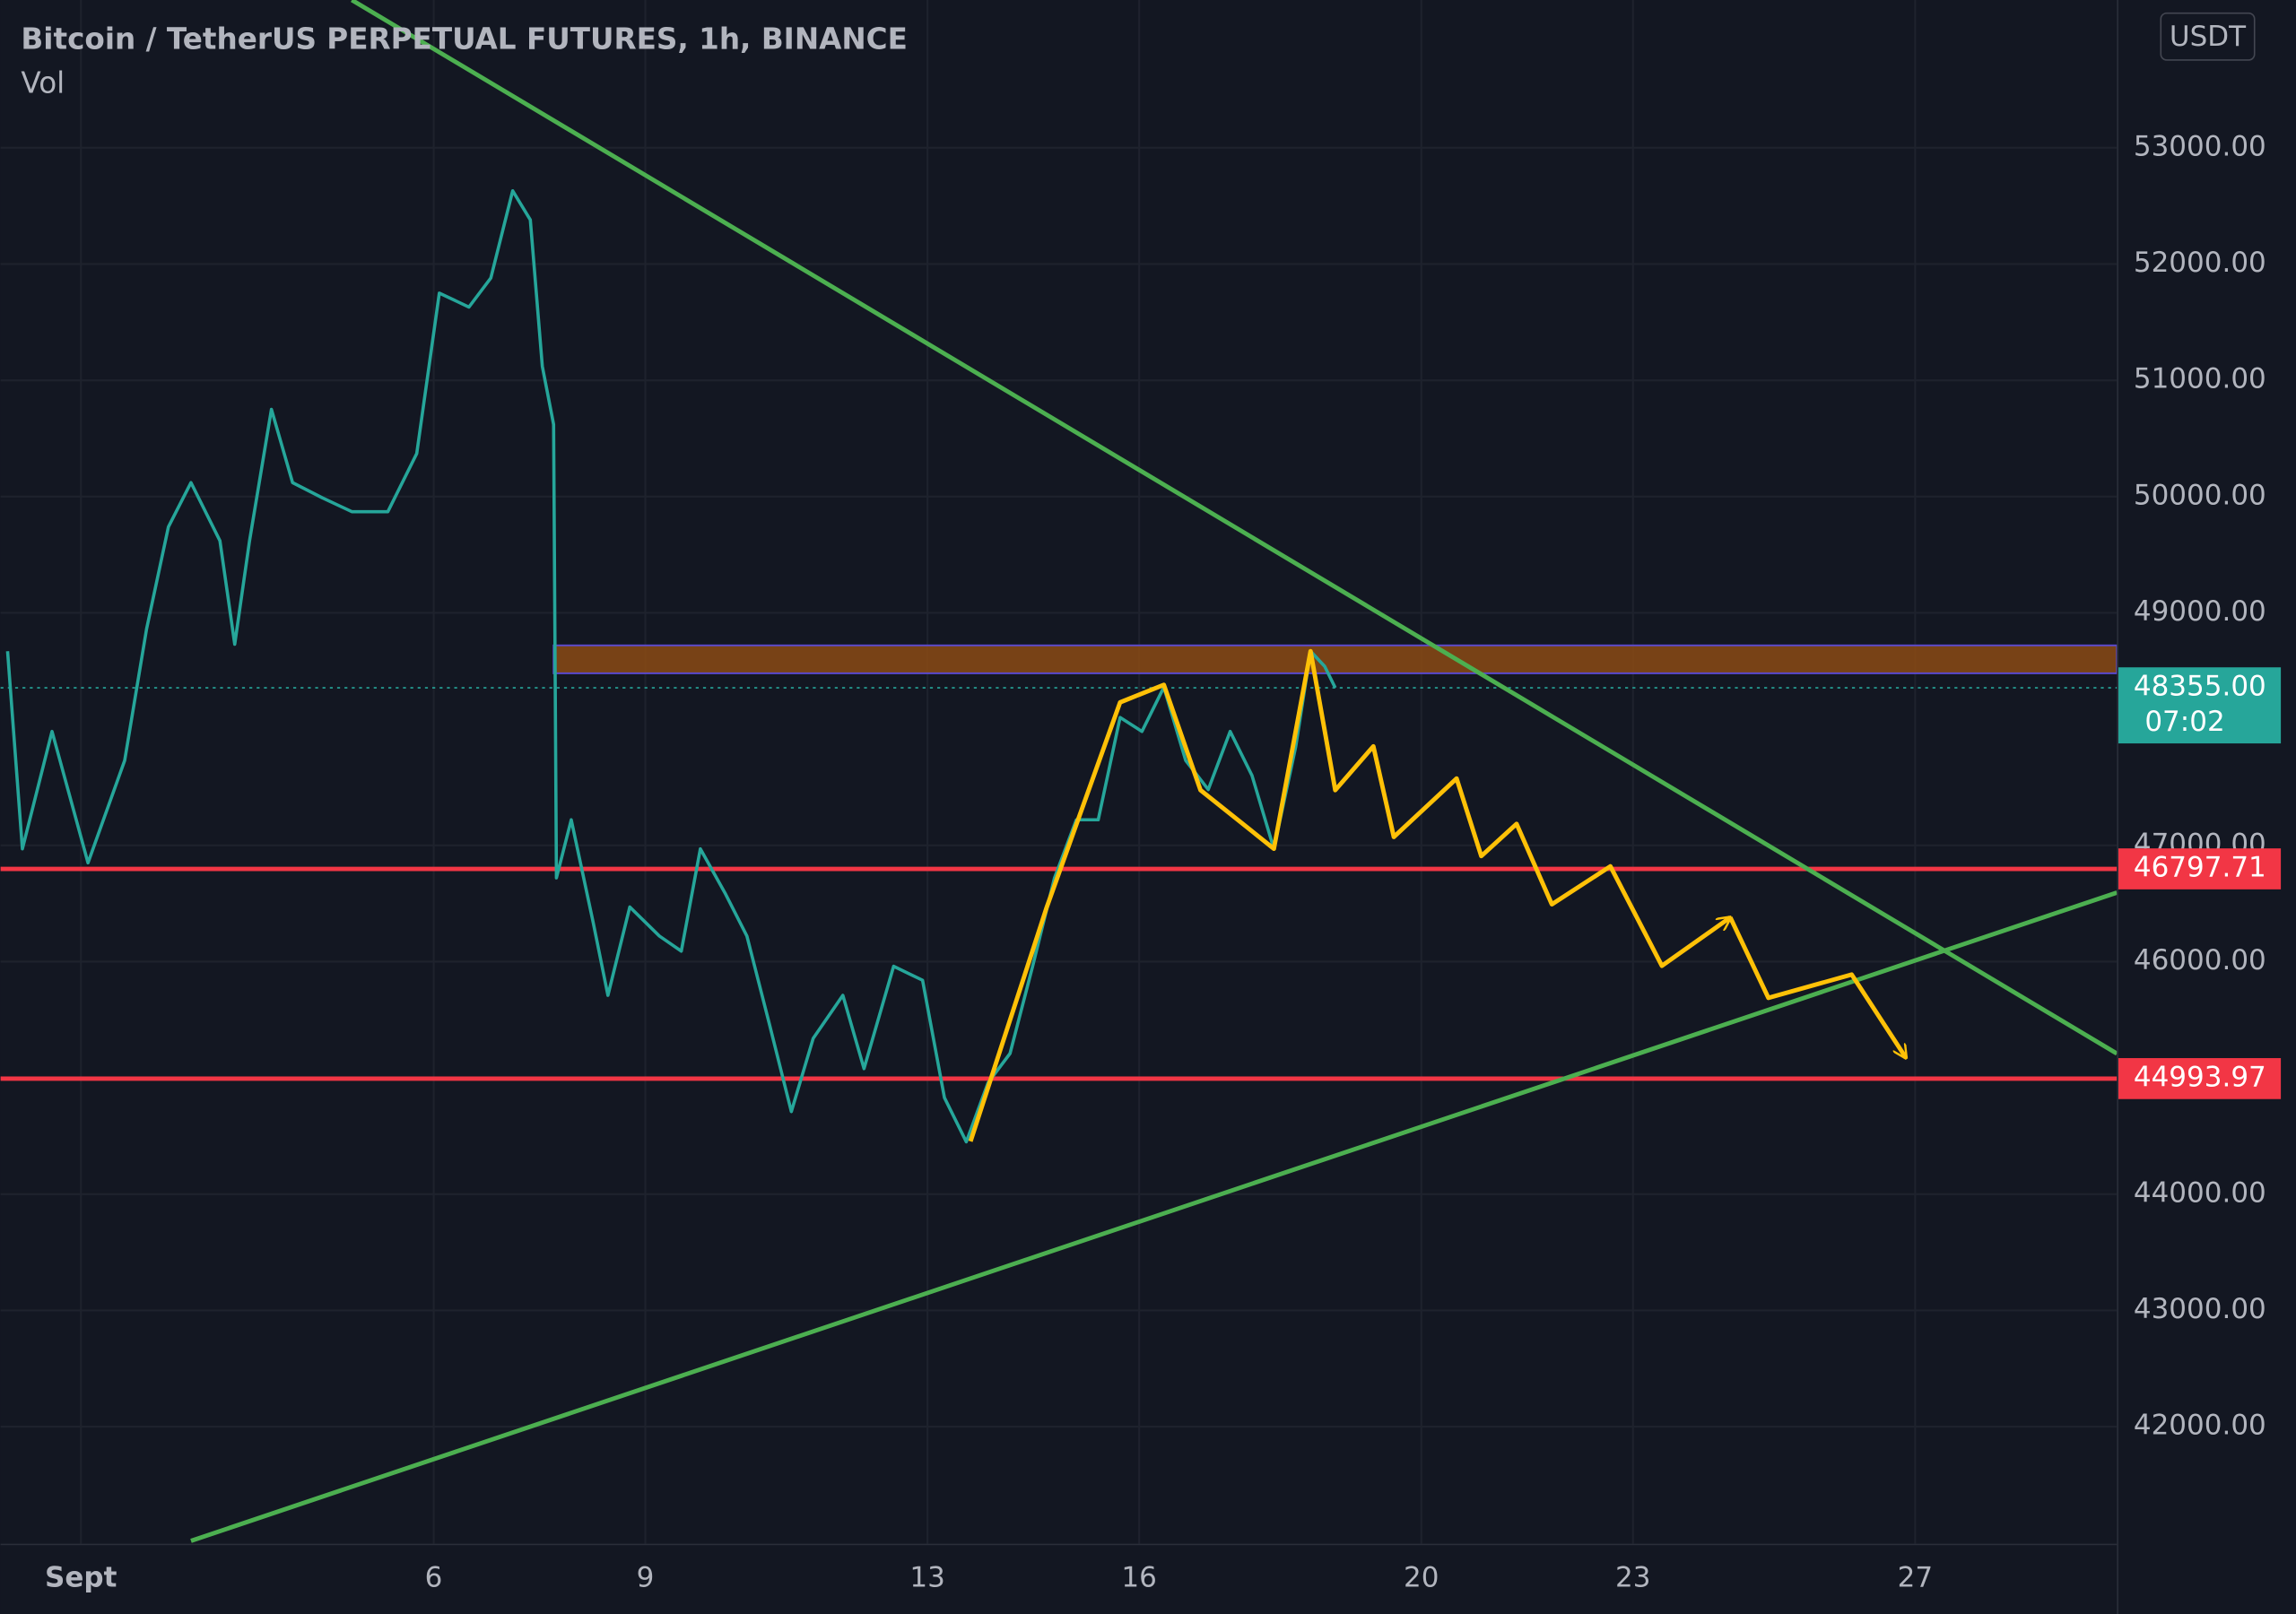 The height and width of the screenshot is (1614, 2296). What do you see at coordinates (926, 1577) in the screenshot?
I see `x-tick-label: 13` at bounding box center [926, 1577].